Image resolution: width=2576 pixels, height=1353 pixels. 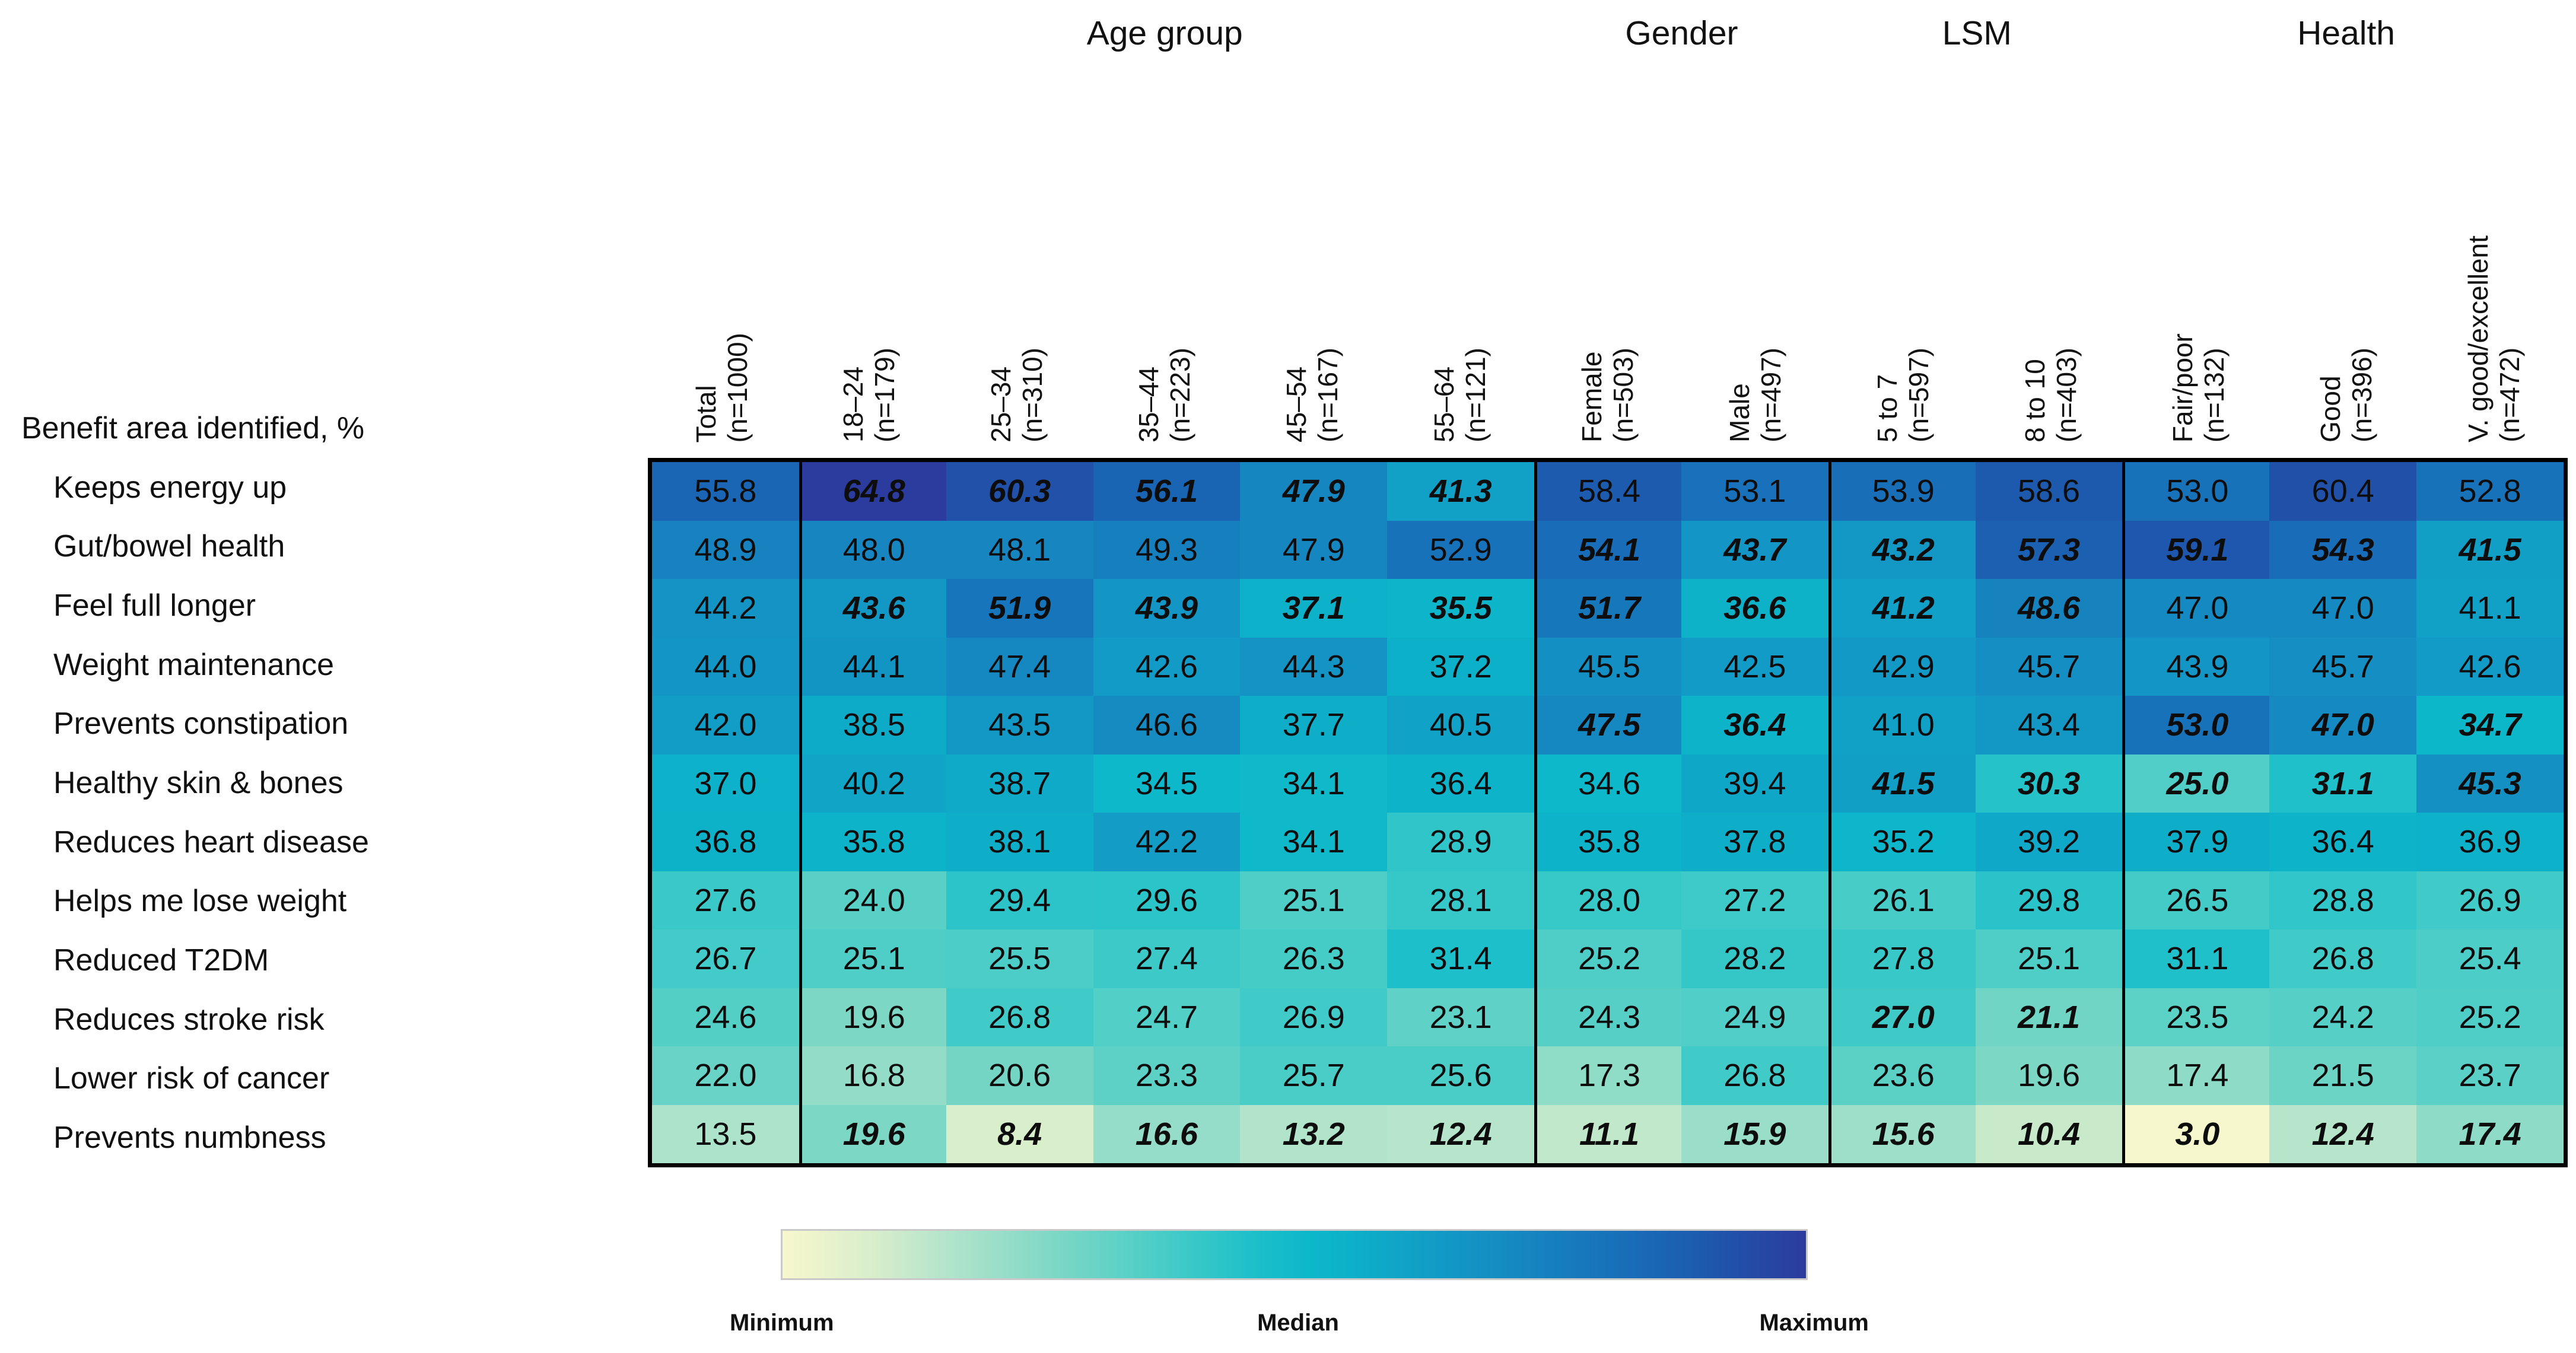 What do you see at coordinates (1903, 255) in the screenshot?
I see `column-header: 5 to 7 (n=597)` at bounding box center [1903, 255].